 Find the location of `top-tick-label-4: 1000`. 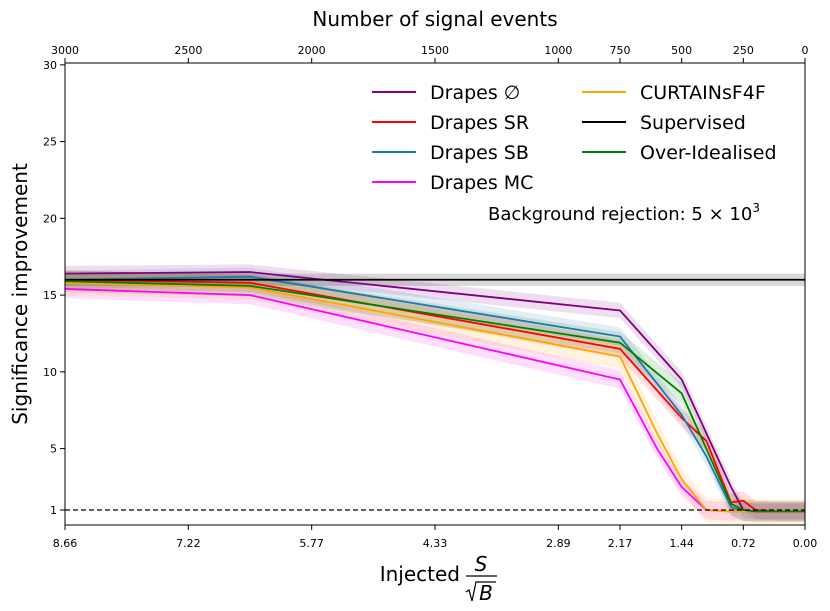

top-tick-label-4: 1000 is located at coordinates (558, 50).